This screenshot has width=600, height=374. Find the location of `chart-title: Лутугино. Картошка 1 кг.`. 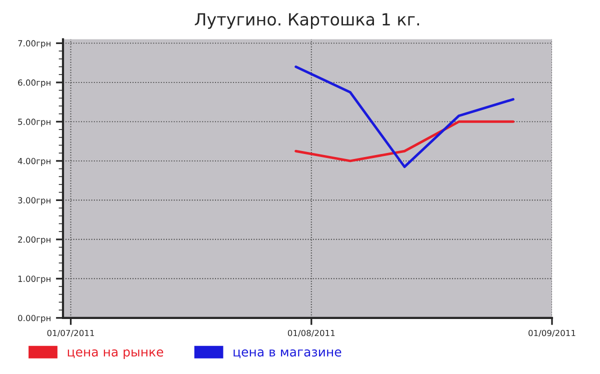

chart-title: Лутугино. Картошка 1 кг. is located at coordinates (307, 21).